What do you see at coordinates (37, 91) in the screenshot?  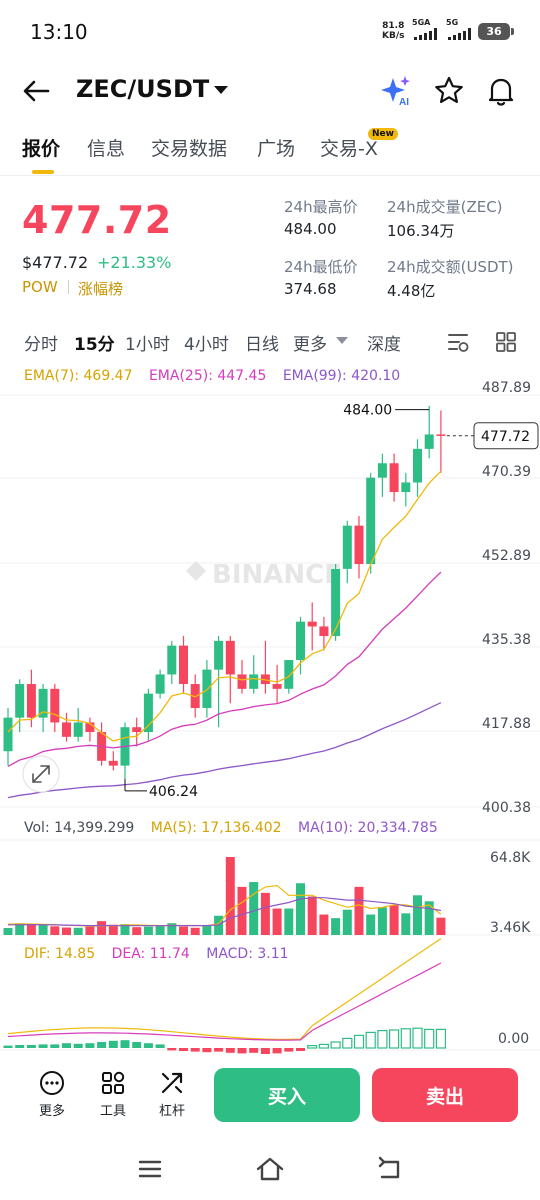 I see `back-arrow-icon` at bounding box center [37, 91].